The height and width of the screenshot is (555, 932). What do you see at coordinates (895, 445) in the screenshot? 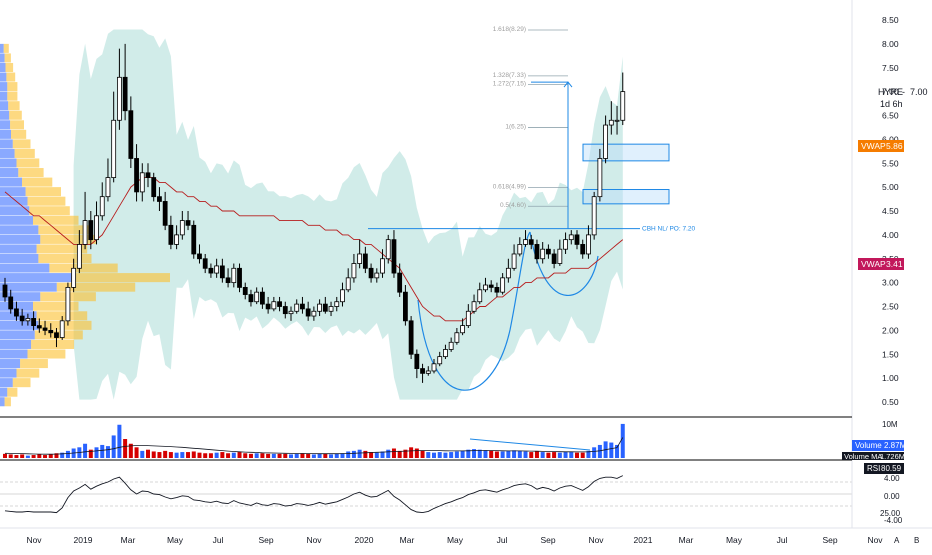
I see `volume-value: 2.87M` at bounding box center [895, 445].